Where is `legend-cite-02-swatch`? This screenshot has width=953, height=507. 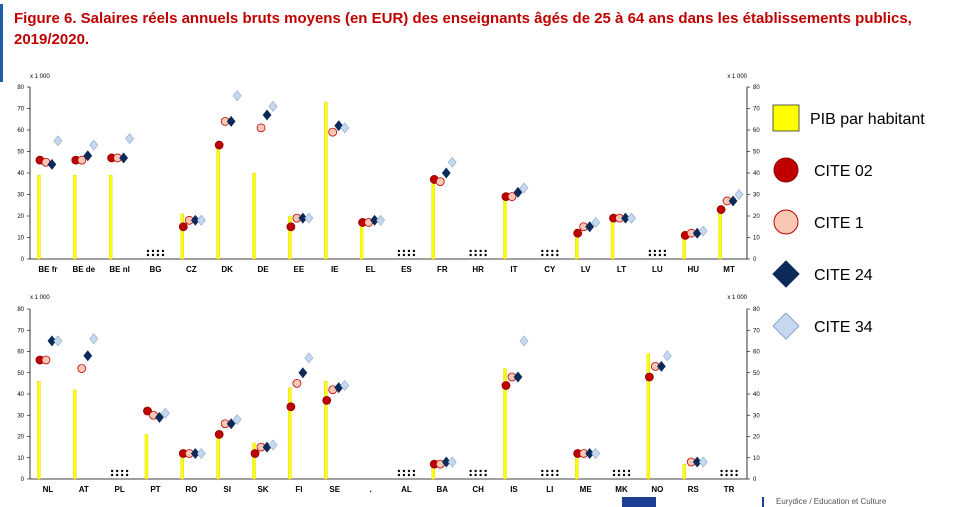 legend-cite-02-swatch is located at coordinates (786, 170).